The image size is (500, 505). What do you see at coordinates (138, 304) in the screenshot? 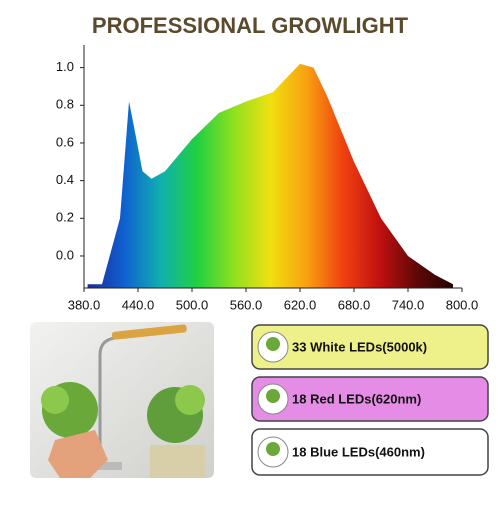
I see `x-tick-label: 440.0` at bounding box center [138, 304].